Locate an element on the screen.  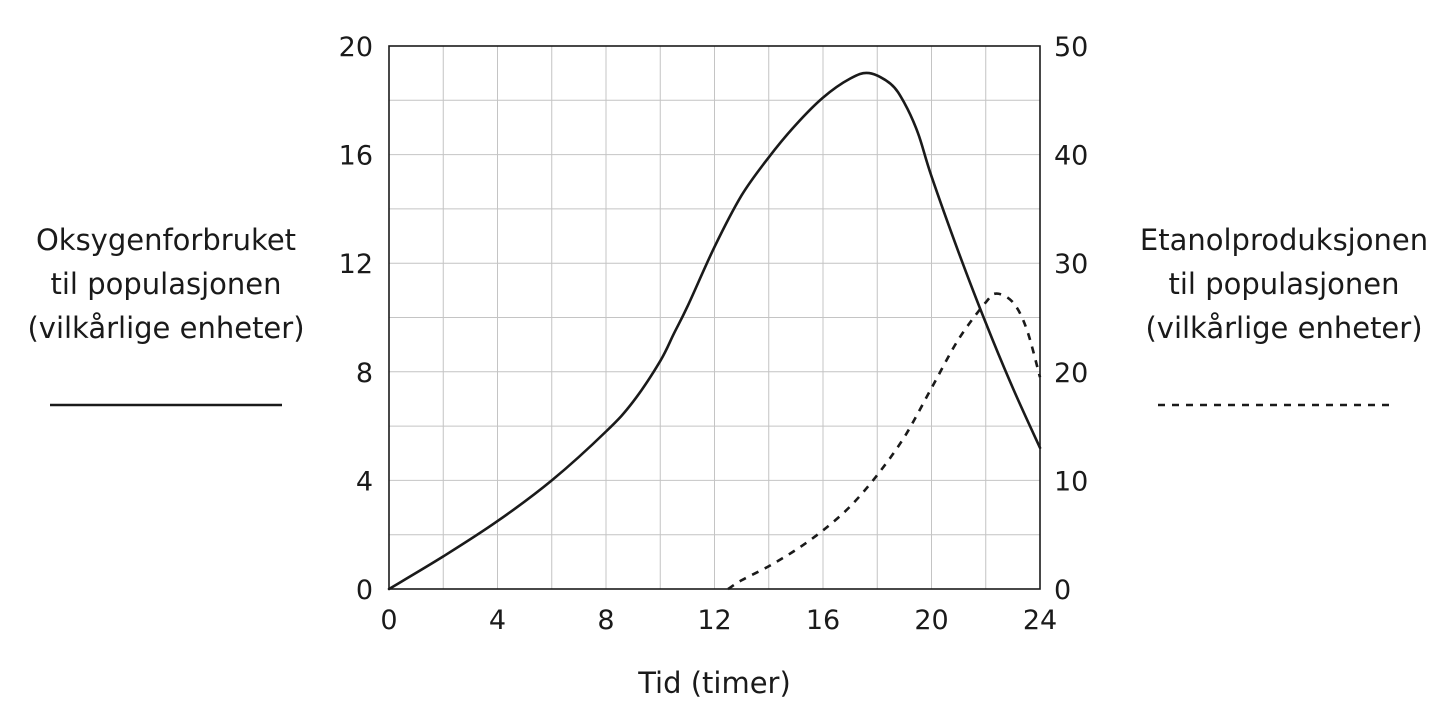
x-tick-label: 20 is located at coordinates (931, 620).